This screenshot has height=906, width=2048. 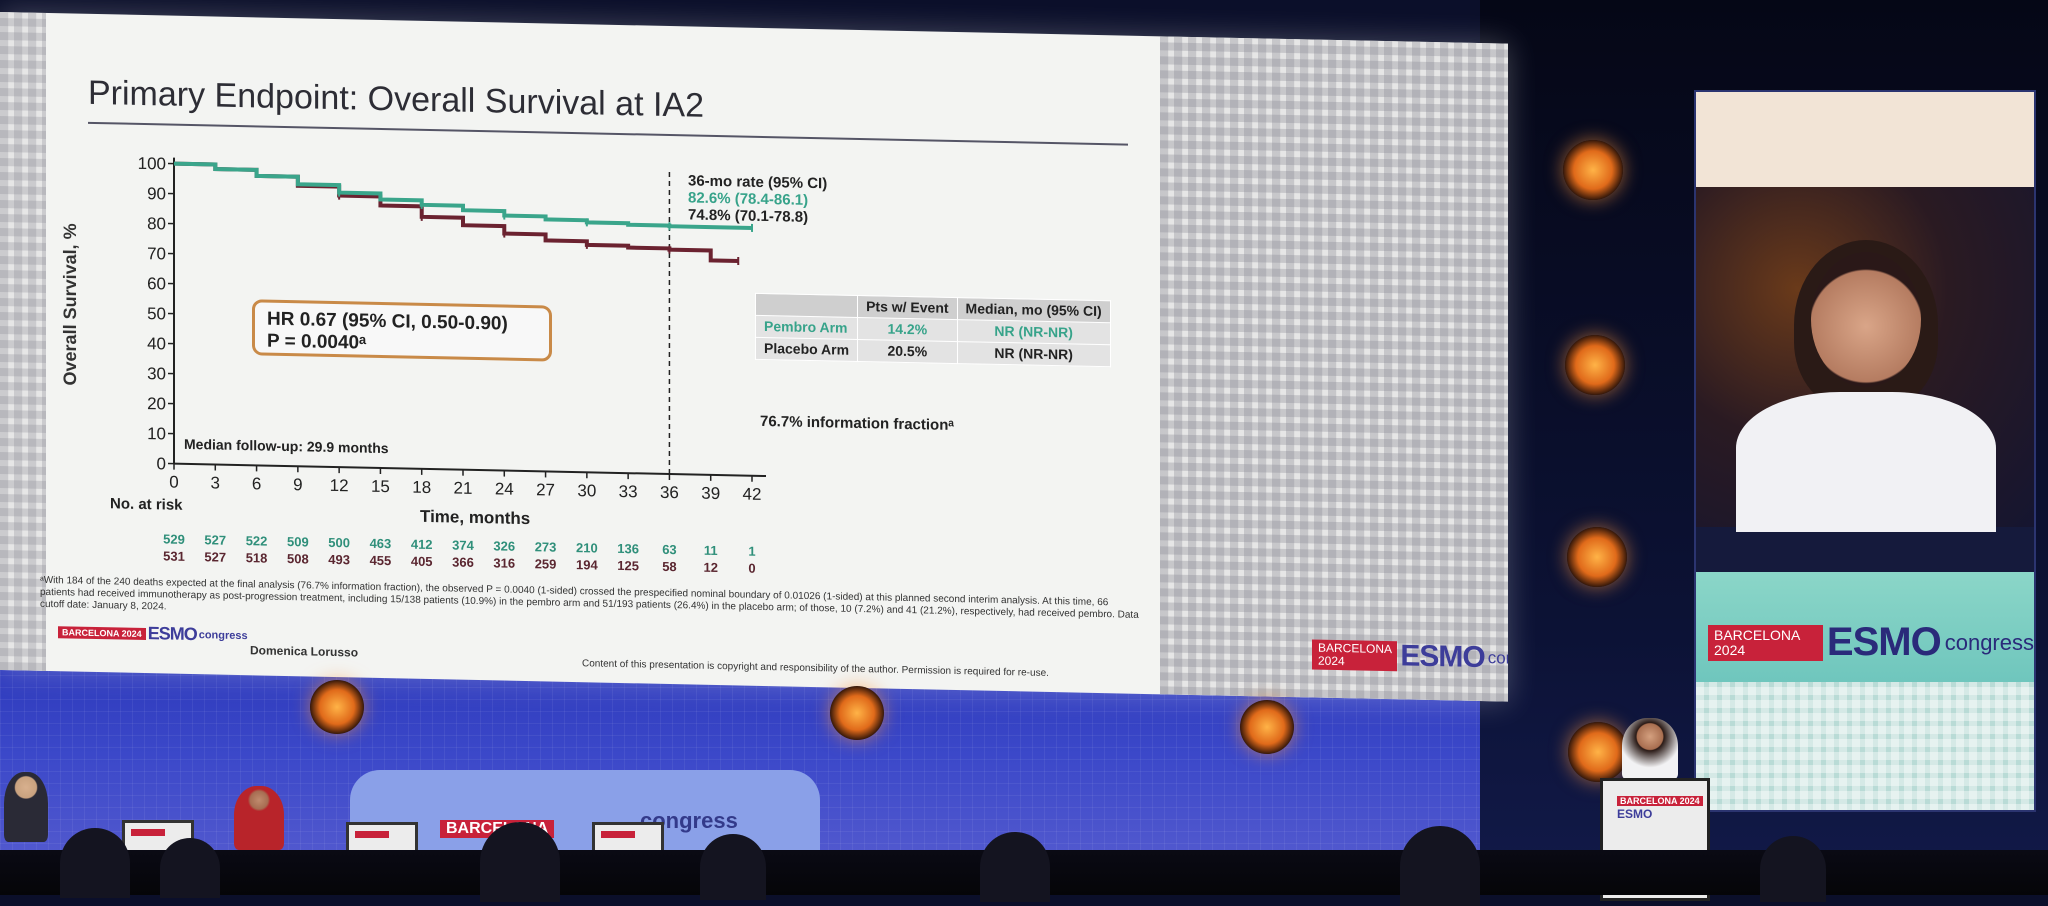 I want to click on x-tick-label: 42, so click(x=752, y=494).